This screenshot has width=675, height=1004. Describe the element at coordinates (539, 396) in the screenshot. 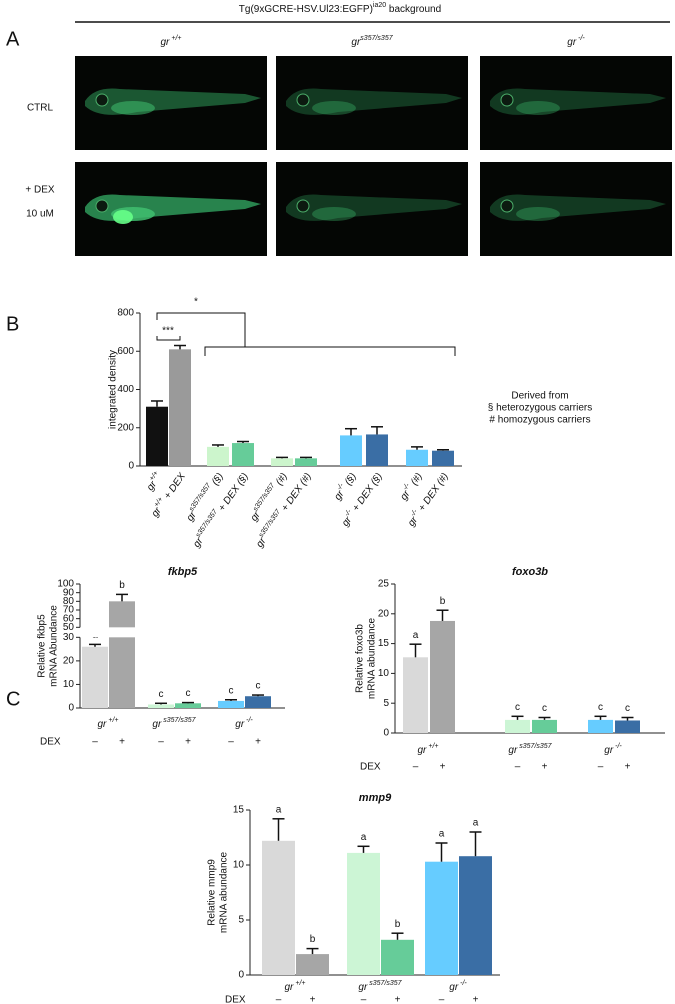

I see `legend-note: Derived from` at that location.